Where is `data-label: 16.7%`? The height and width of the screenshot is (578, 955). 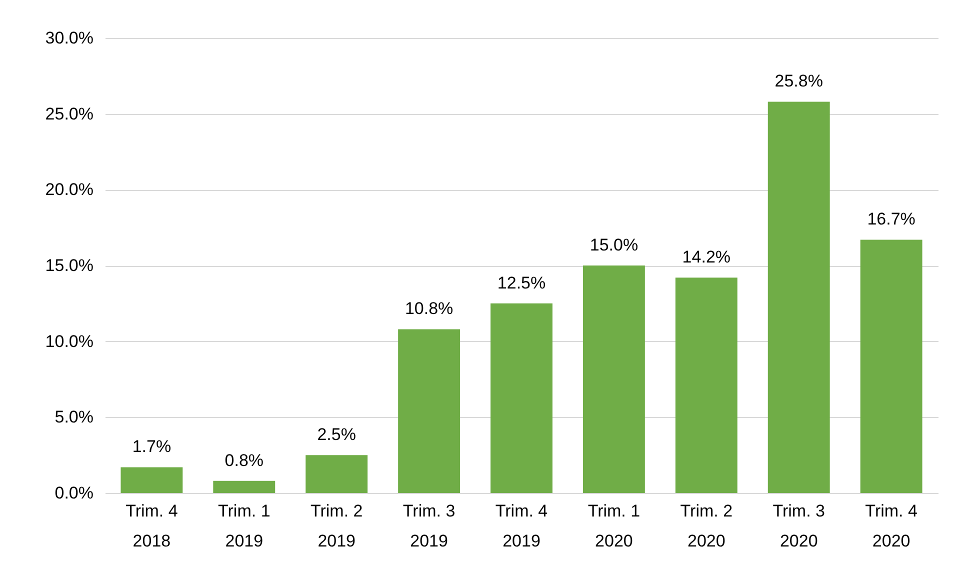
data-label: 16.7% is located at coordinates (891, 219).